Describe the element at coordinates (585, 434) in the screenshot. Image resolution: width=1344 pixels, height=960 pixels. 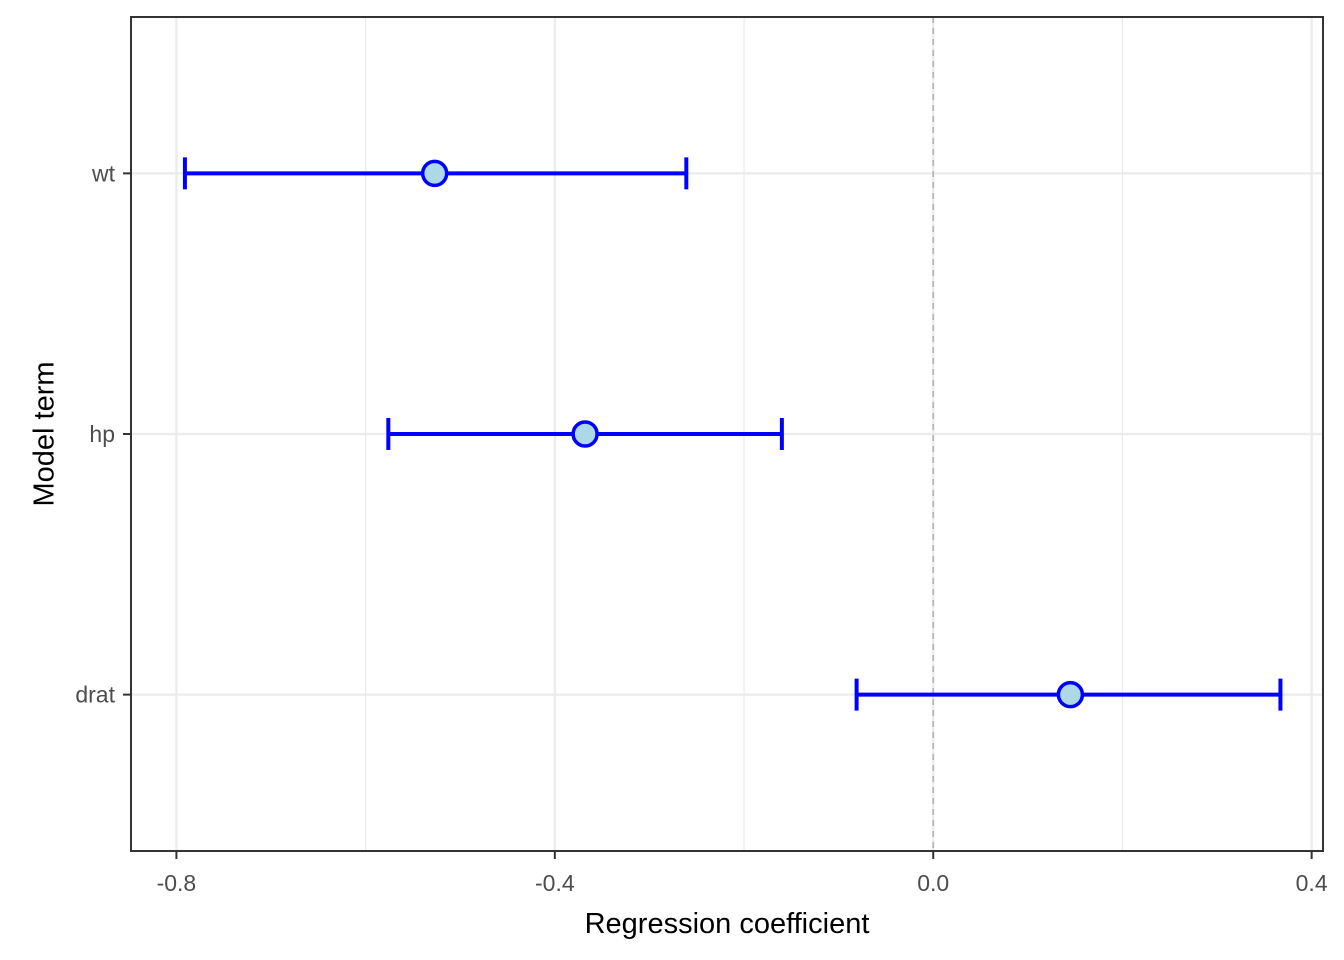
I see `estimate-point-hp` at that location.